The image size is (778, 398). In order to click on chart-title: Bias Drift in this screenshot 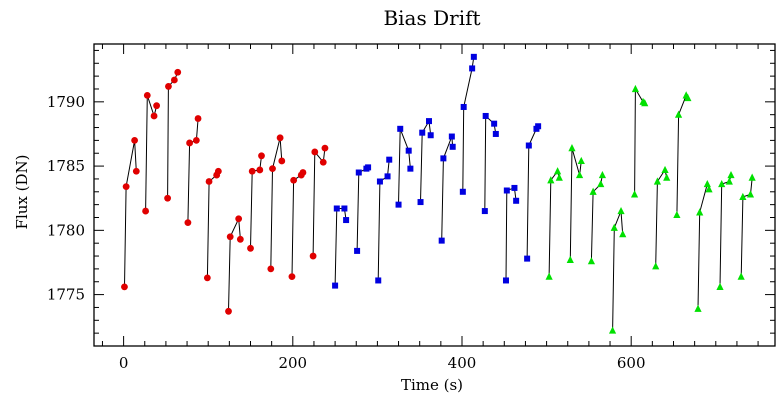, I will do `click(431, 18)`.